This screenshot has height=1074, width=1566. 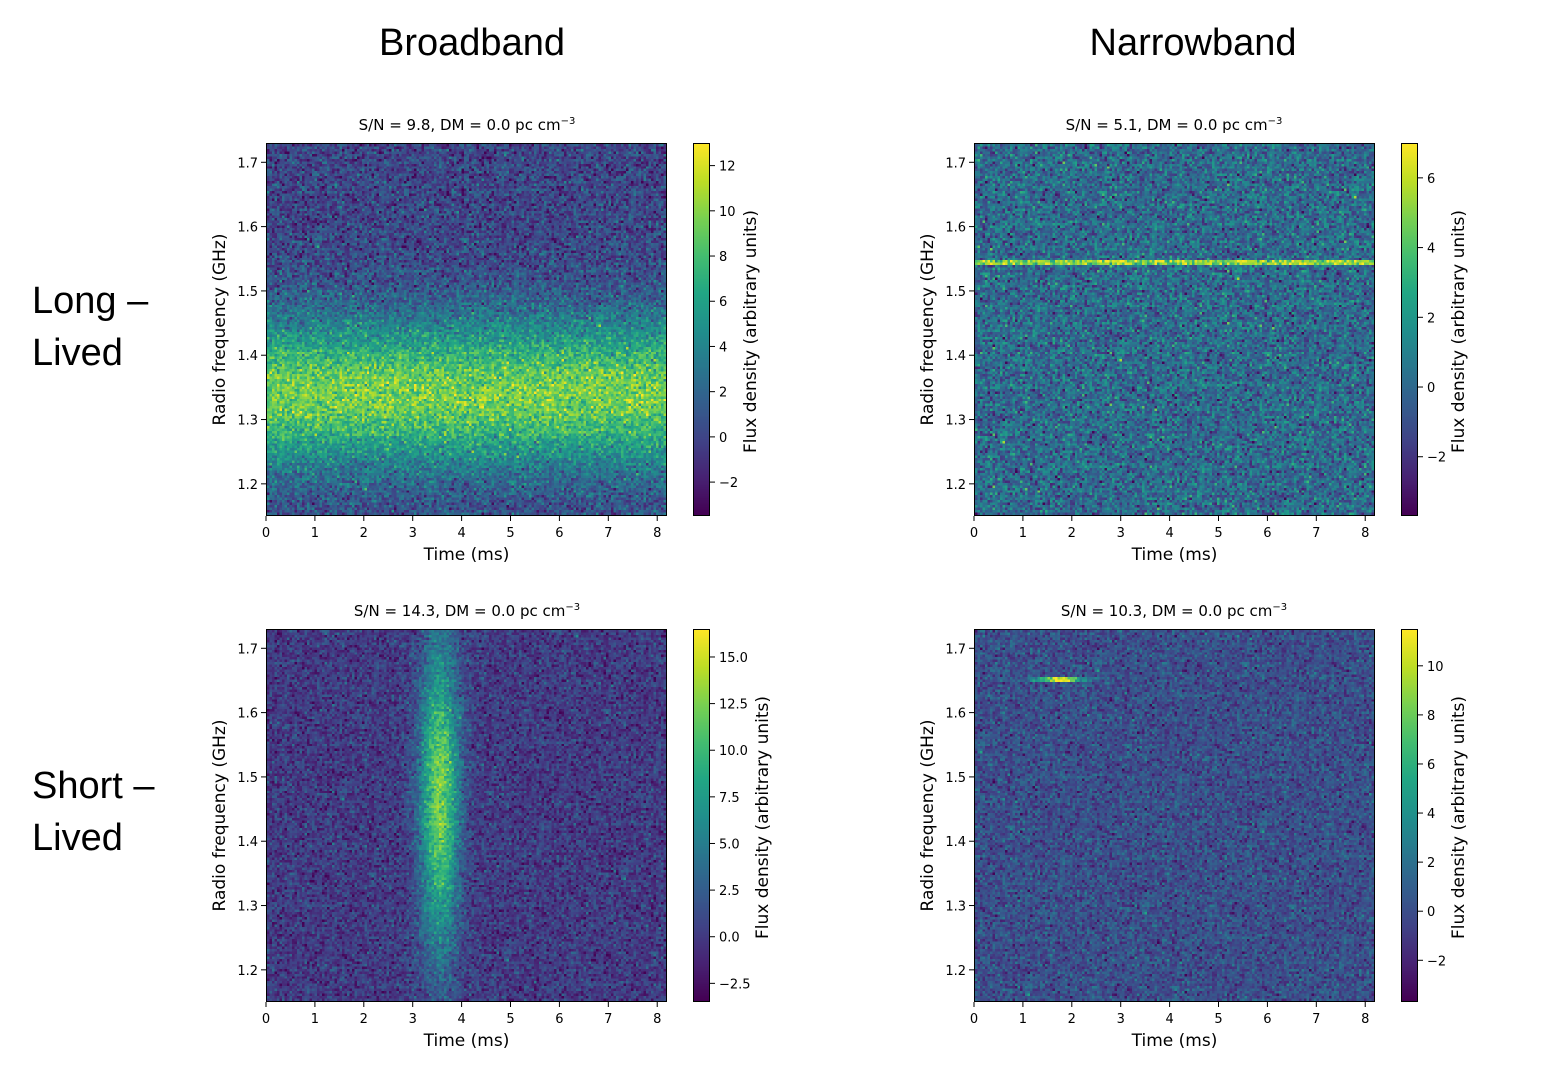 I want to click on colorbar-tick-label: 15.0, so click(x=733, y=658).